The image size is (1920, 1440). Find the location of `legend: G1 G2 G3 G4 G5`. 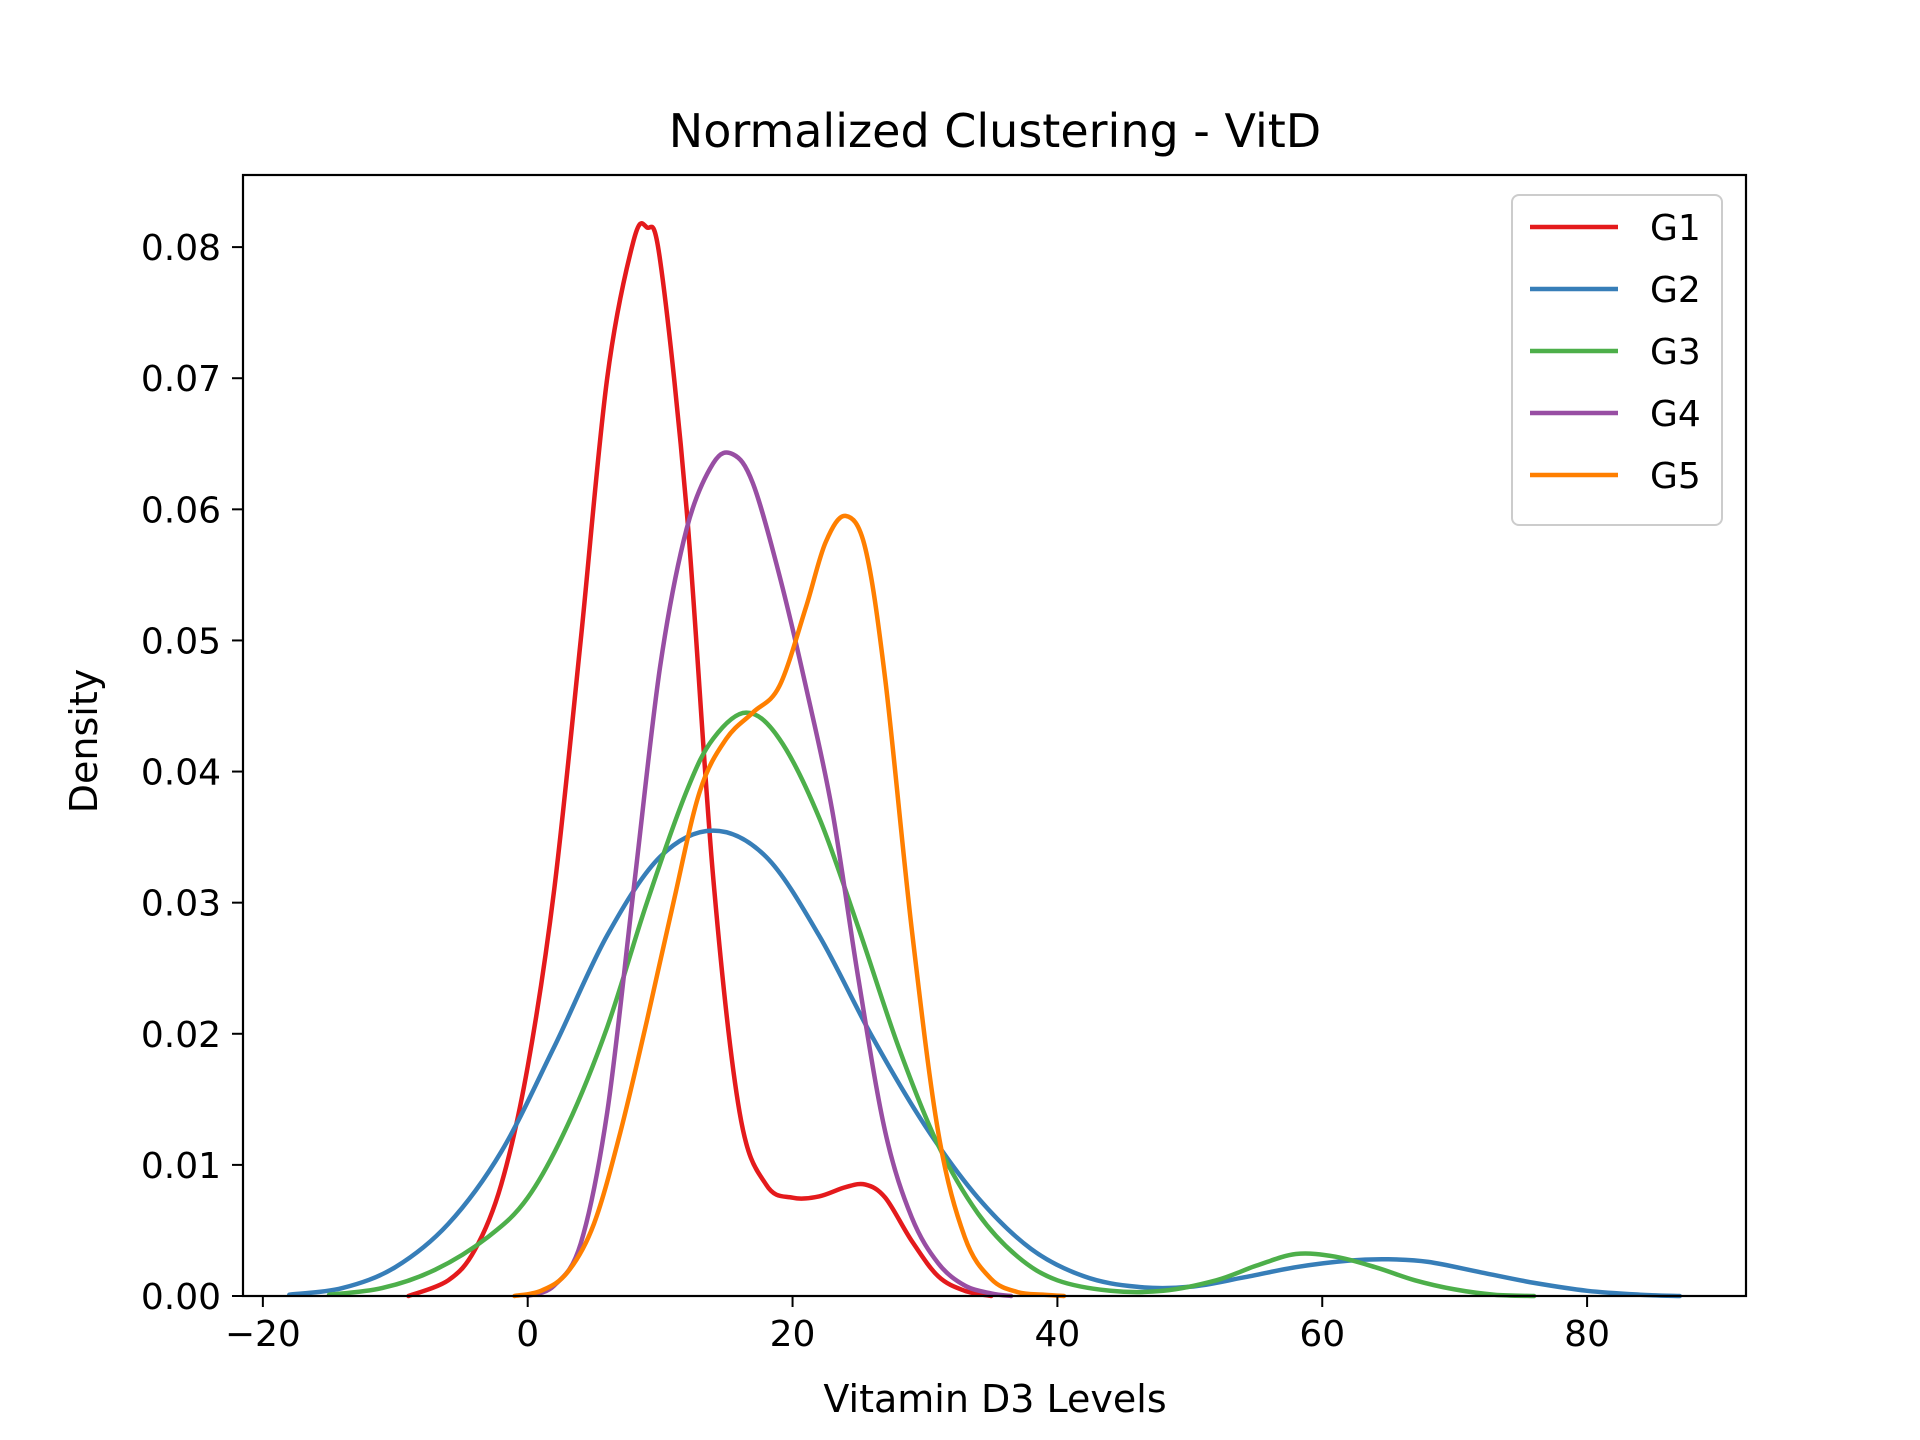

legend: G1 G2 G3 G4 G5 is located at coordinates (1617, 360).